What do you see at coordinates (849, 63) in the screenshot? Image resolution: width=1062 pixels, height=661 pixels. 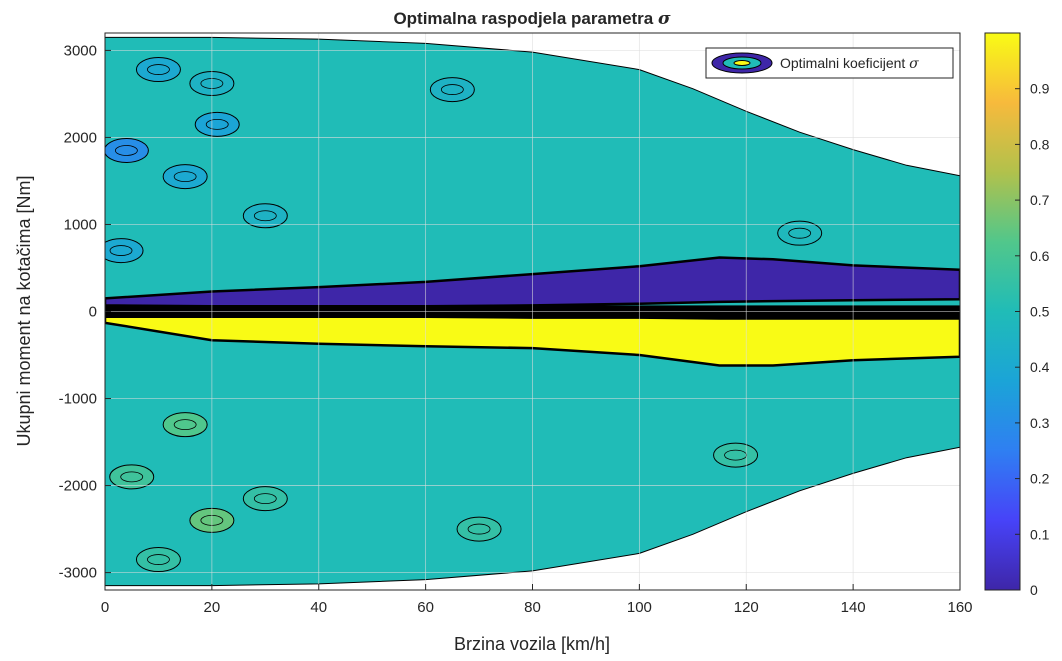 I see `legend-label: Optimalni koeficijent σ` at bounding box center [849, 63].